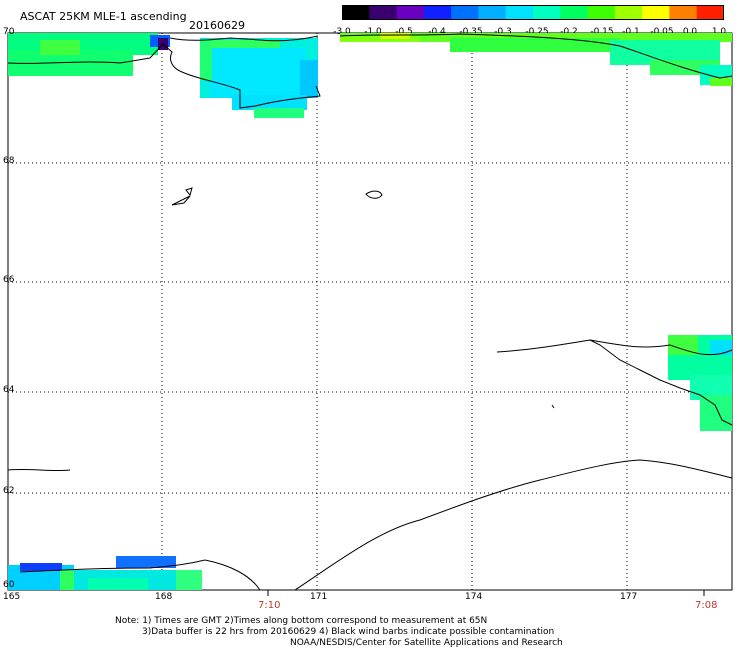 The image size is (740, 650). Describe the element at coordinates (269, 605) in the screenshot. I see `time-label: 7:10` at that location.